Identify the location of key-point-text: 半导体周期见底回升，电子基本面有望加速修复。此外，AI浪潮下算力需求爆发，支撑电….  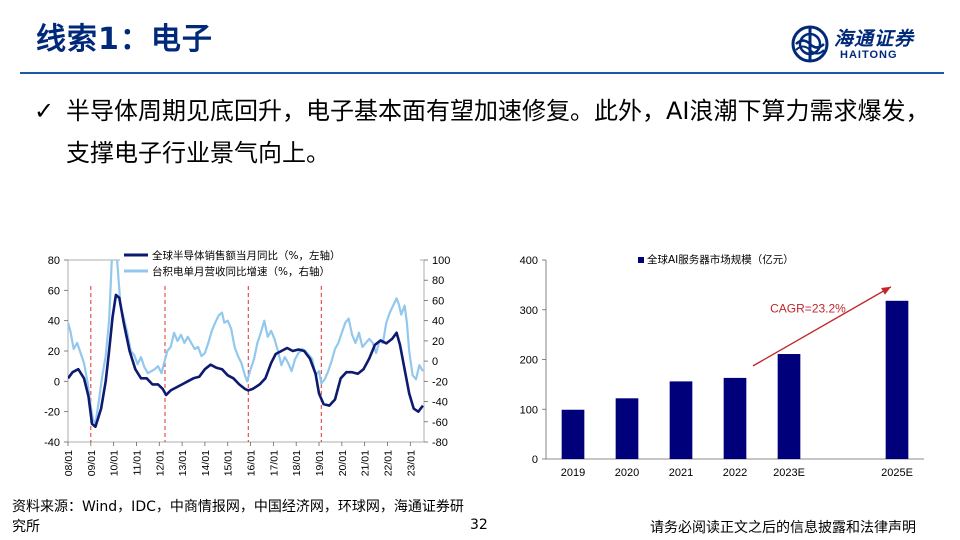
(498, 132).